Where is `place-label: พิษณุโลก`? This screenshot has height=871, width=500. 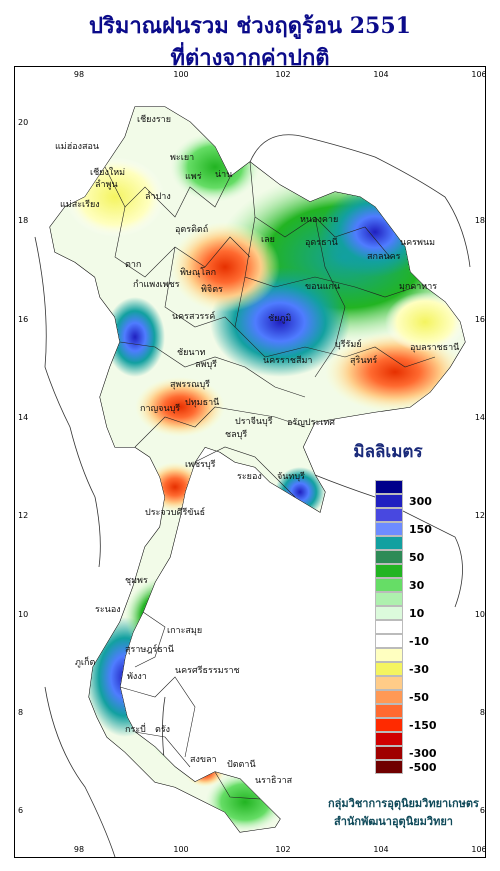
place-label: พิษณุโลก is located at coordinates (198, 272).